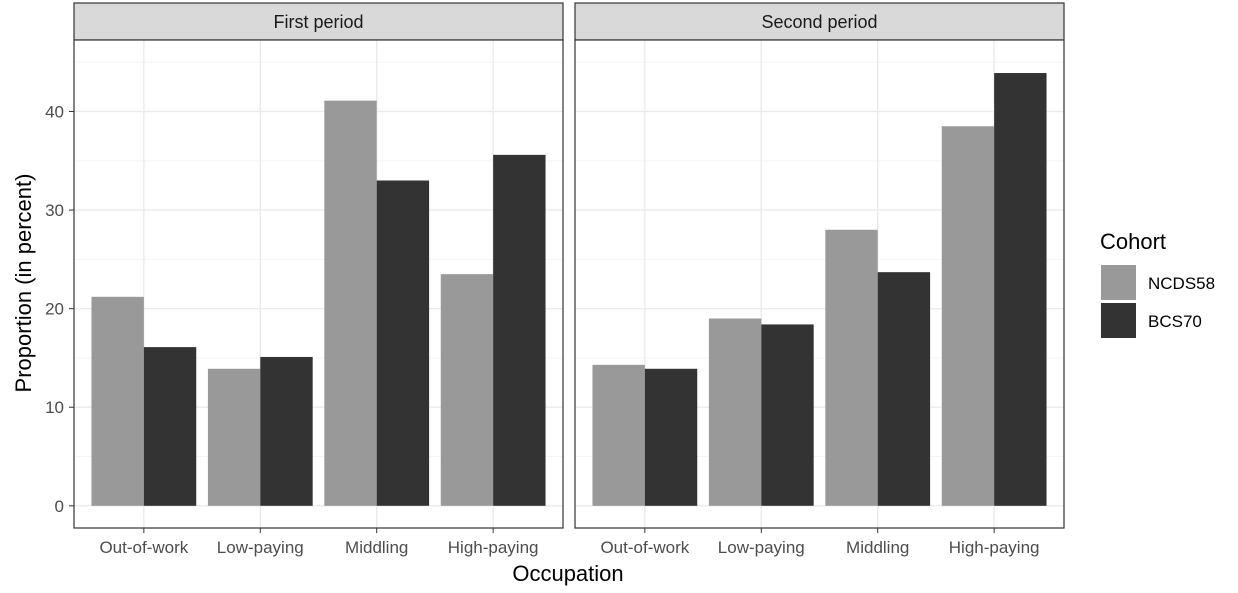 The width and height of the screenshot is (1238, 593). I want to click on legend-item-bcs70: BCS70, so click(1151, 320).